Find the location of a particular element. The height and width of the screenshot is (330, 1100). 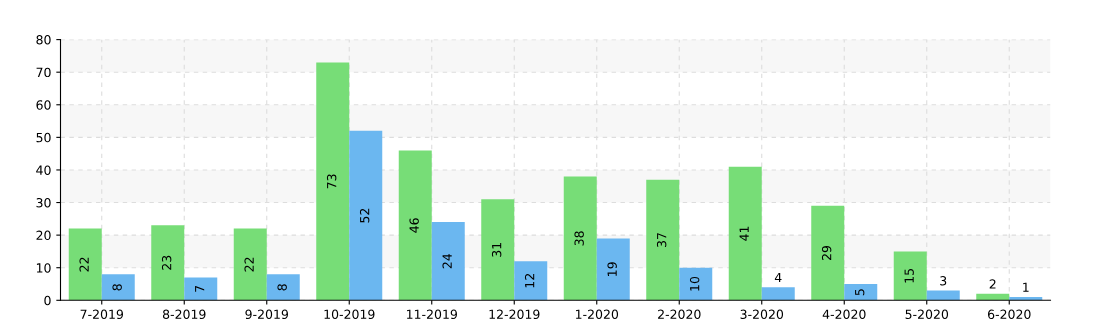

data-label: 73 is located at coordinates (331, 181).